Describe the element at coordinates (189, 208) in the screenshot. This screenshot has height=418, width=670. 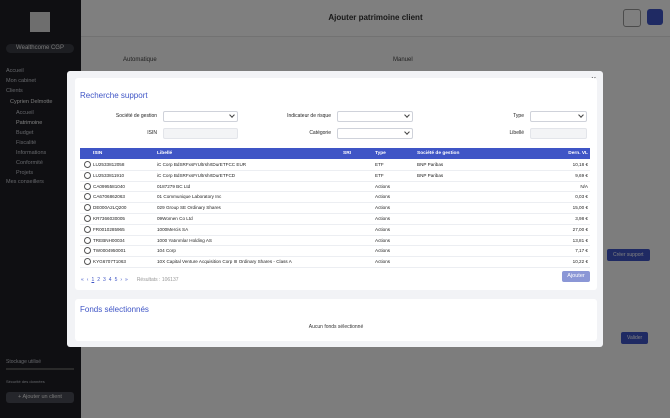
I see `cell: 029 Group SE Ordinary Shares` at that location.